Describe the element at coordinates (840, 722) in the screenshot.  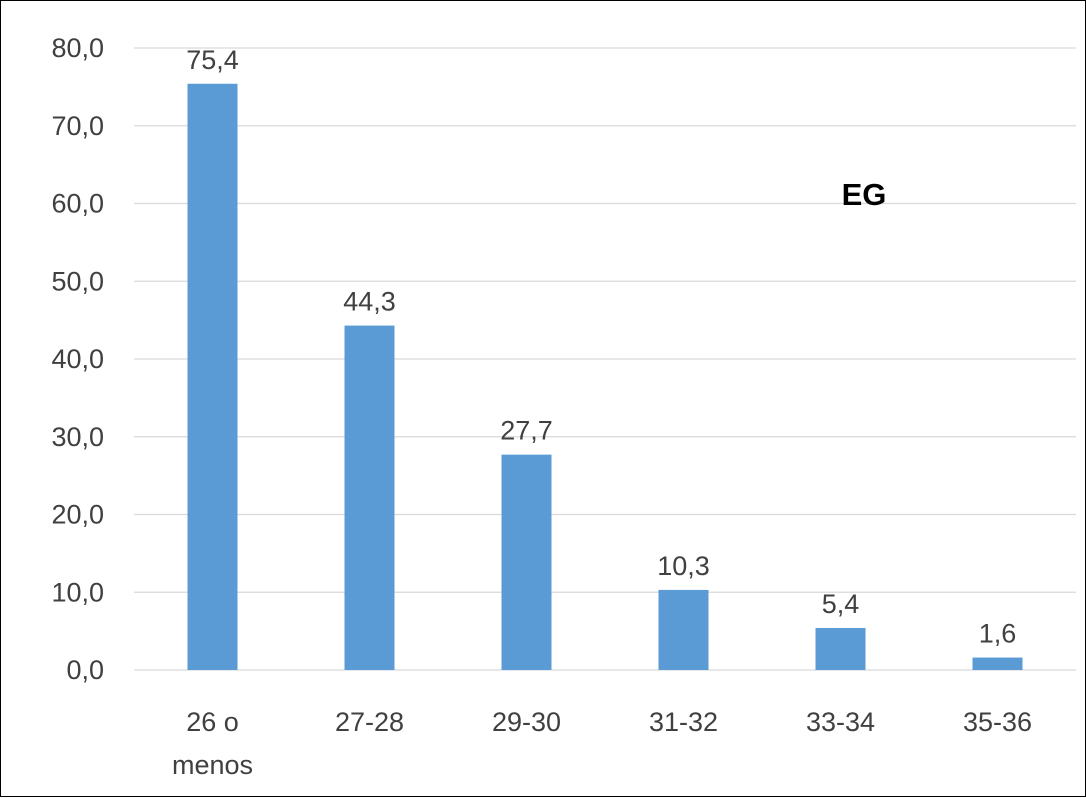
I see `x-category-label: 33-34` at that location.